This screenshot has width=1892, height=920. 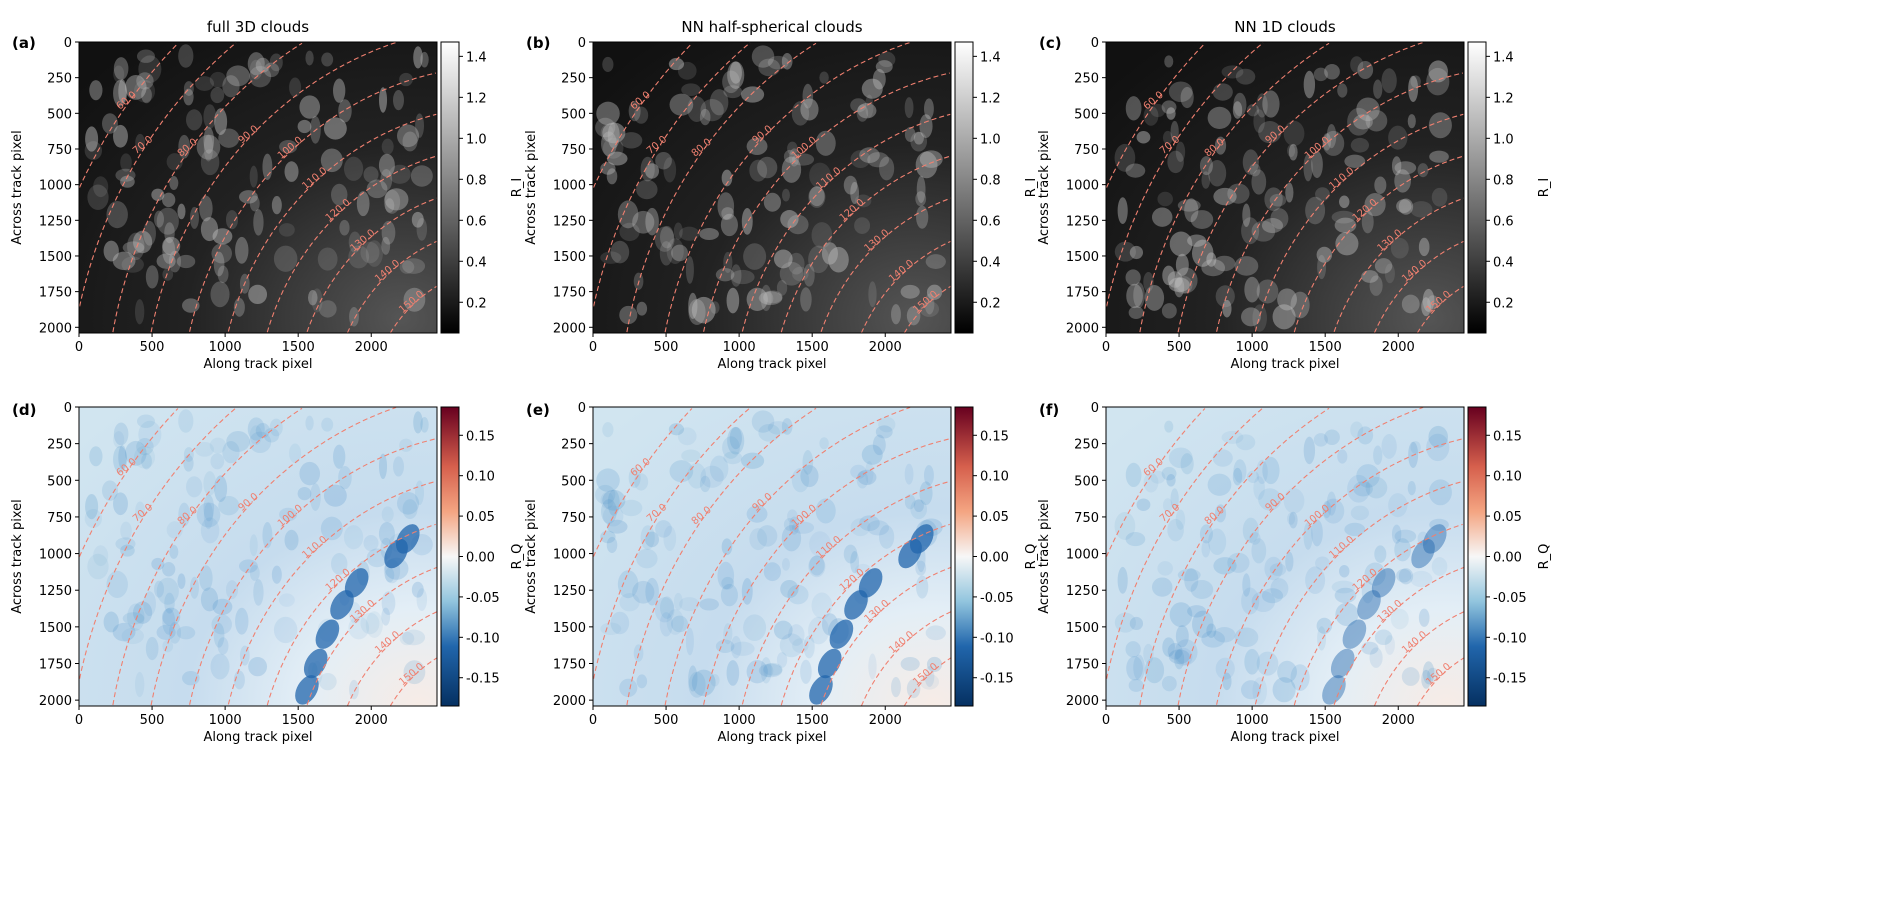 What do you see at coordinates (593, 347) in the screenshot?
I see `x-tick-label: 0` at bounding box center [593, 347].